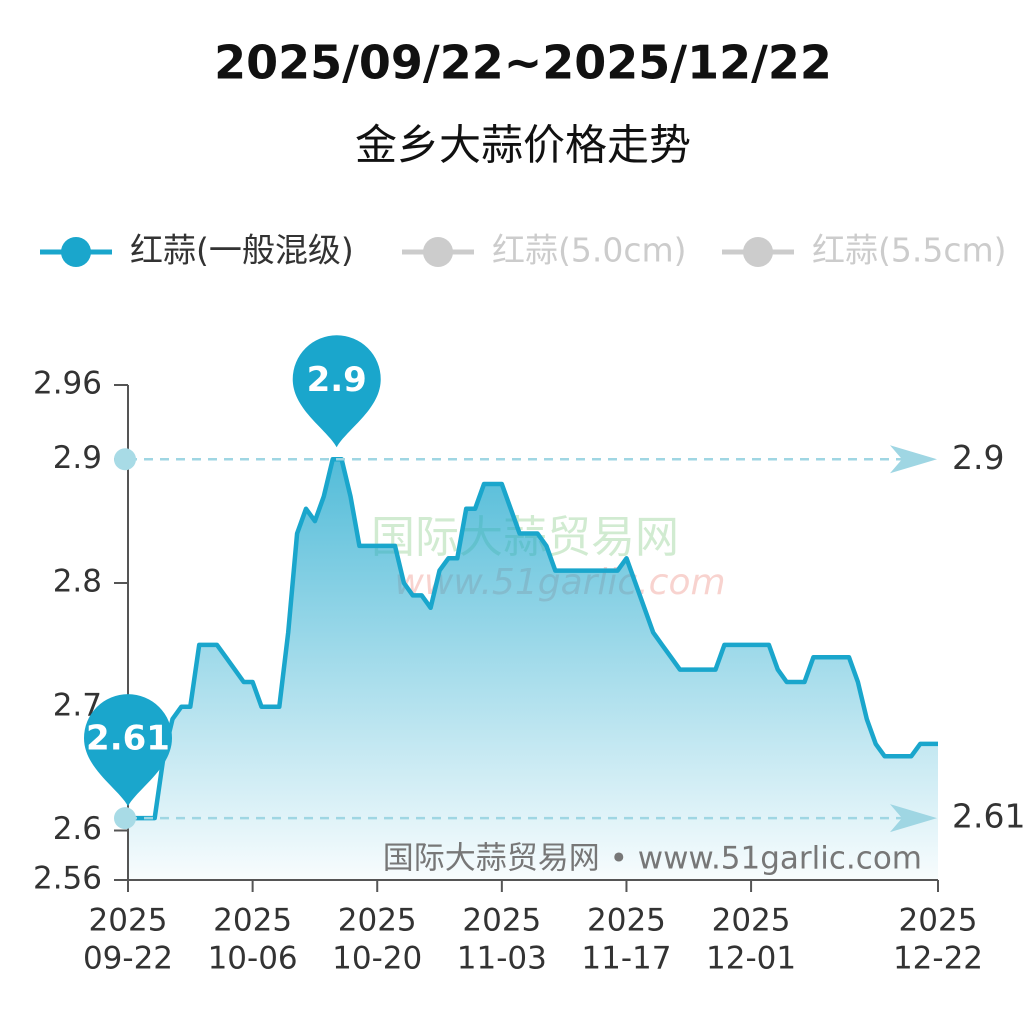  I want to click on x-tick-label: 10-20, so click(377, 959).